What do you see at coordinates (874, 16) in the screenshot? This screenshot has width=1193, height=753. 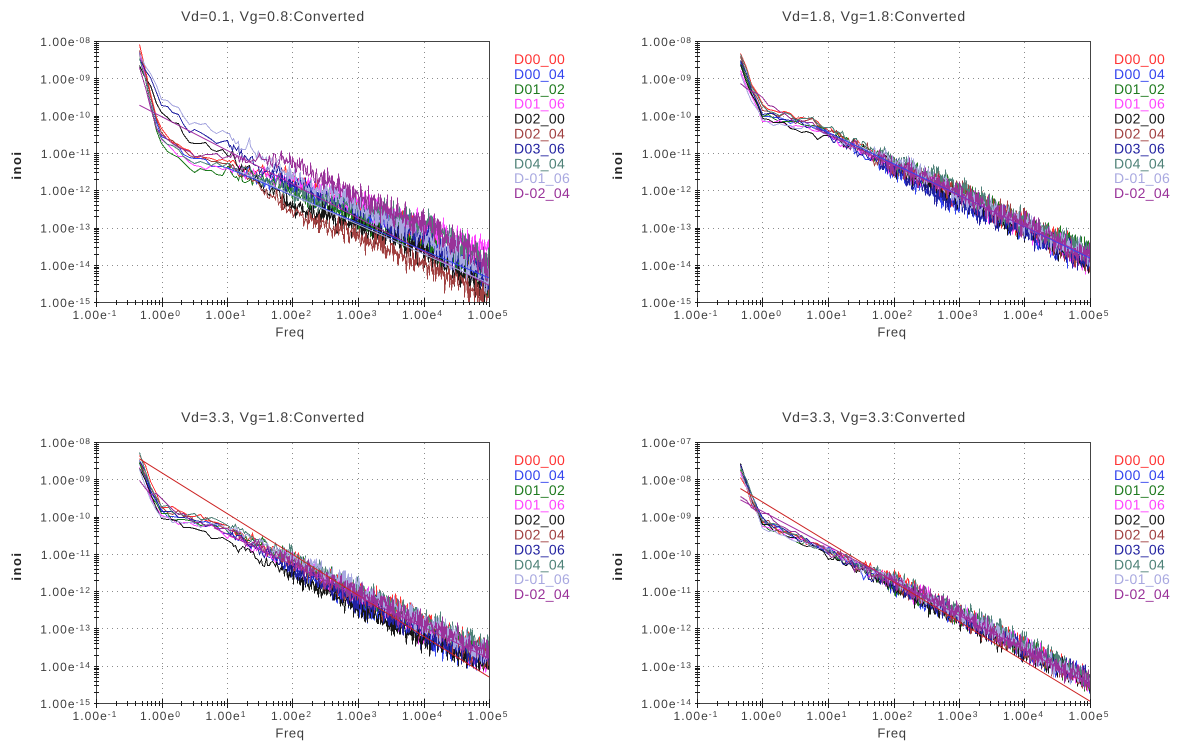 I see `svg-text: Vd=1.8, Vg=1.8:Converted` at bounding box center [874, 16].